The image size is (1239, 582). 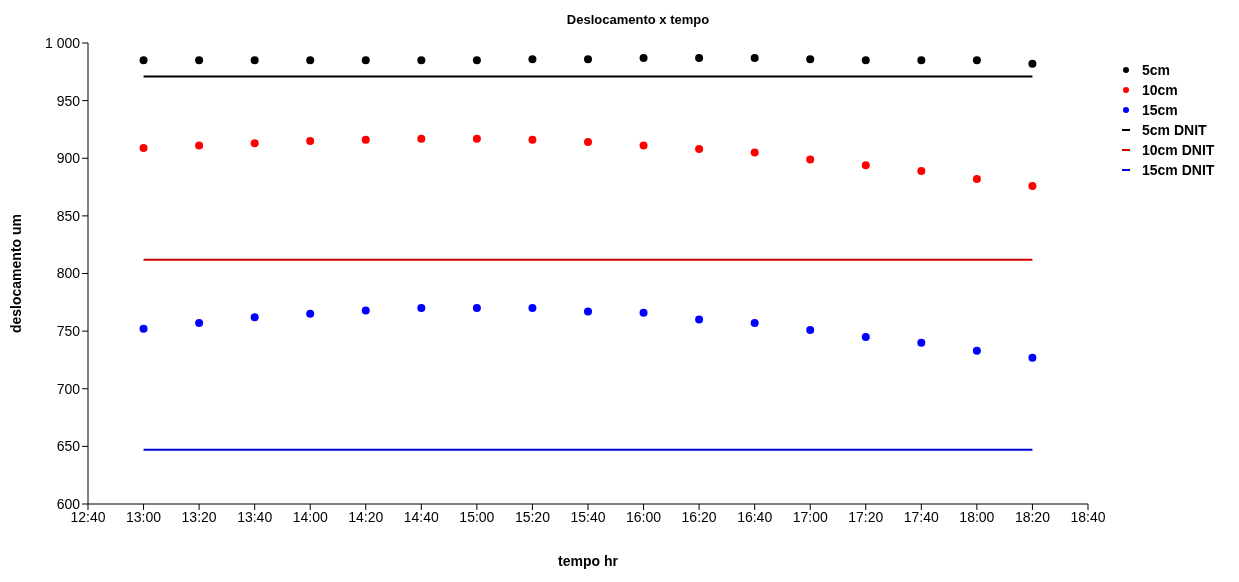 I want to click on x-axis-title: tempo hr, so click(x=588, y=561).